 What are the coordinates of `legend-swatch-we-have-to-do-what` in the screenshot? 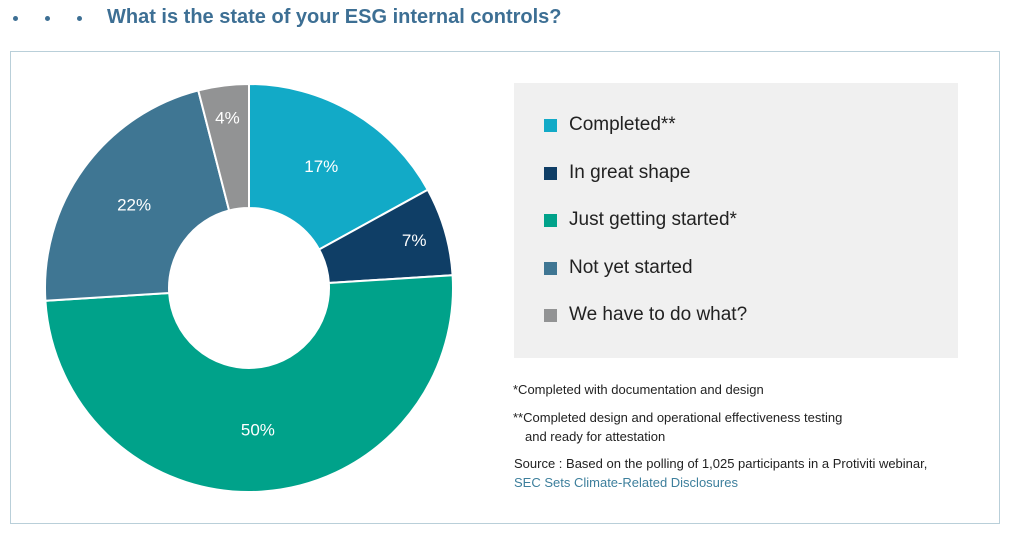 It's located at (550, 315).